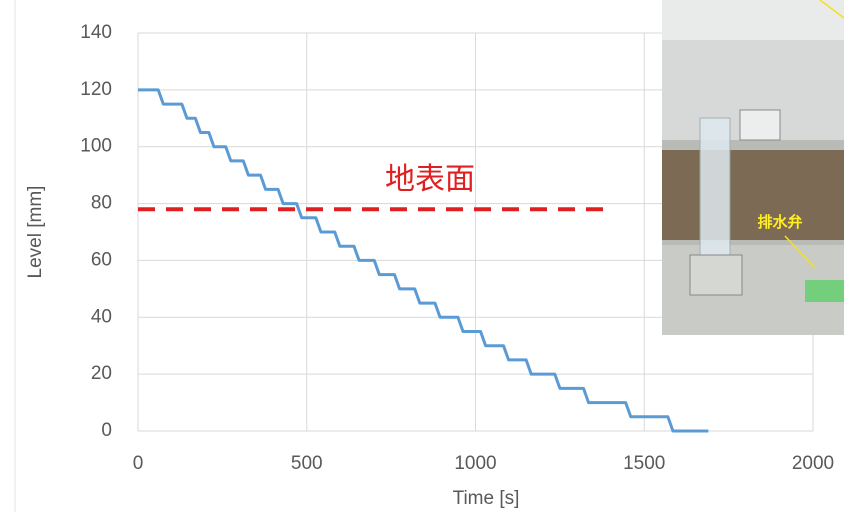 The width and height of the screenshot is (844, 512). I want to click on photo-shelf, so click(753, 195).